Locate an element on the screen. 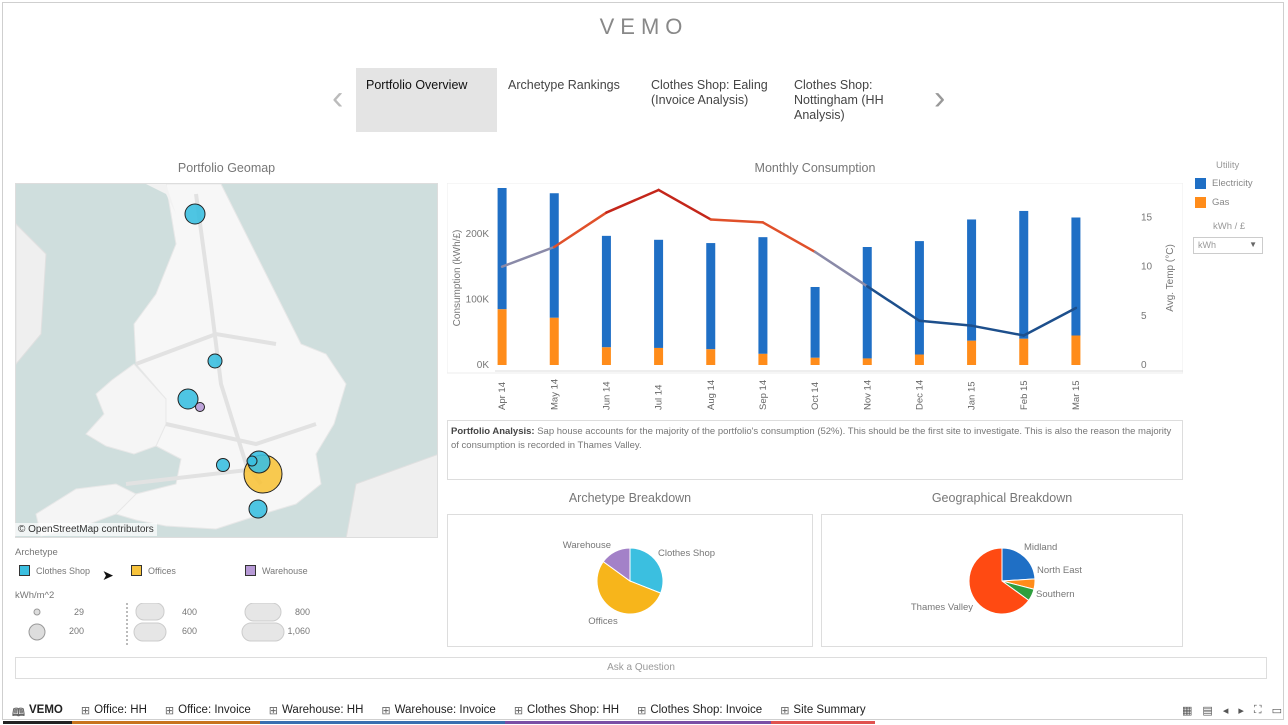  archetype-breakdown-panel: Warehouse Clothes Shop Offices is located at coordinates (630, 580).